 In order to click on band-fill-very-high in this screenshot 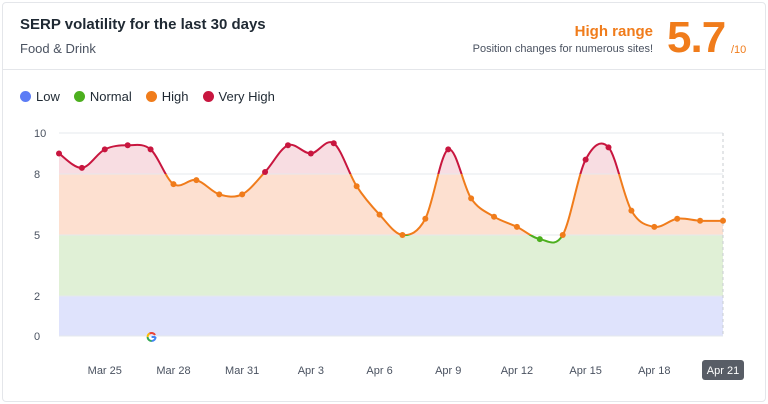, I will do `click(391, 158)`.